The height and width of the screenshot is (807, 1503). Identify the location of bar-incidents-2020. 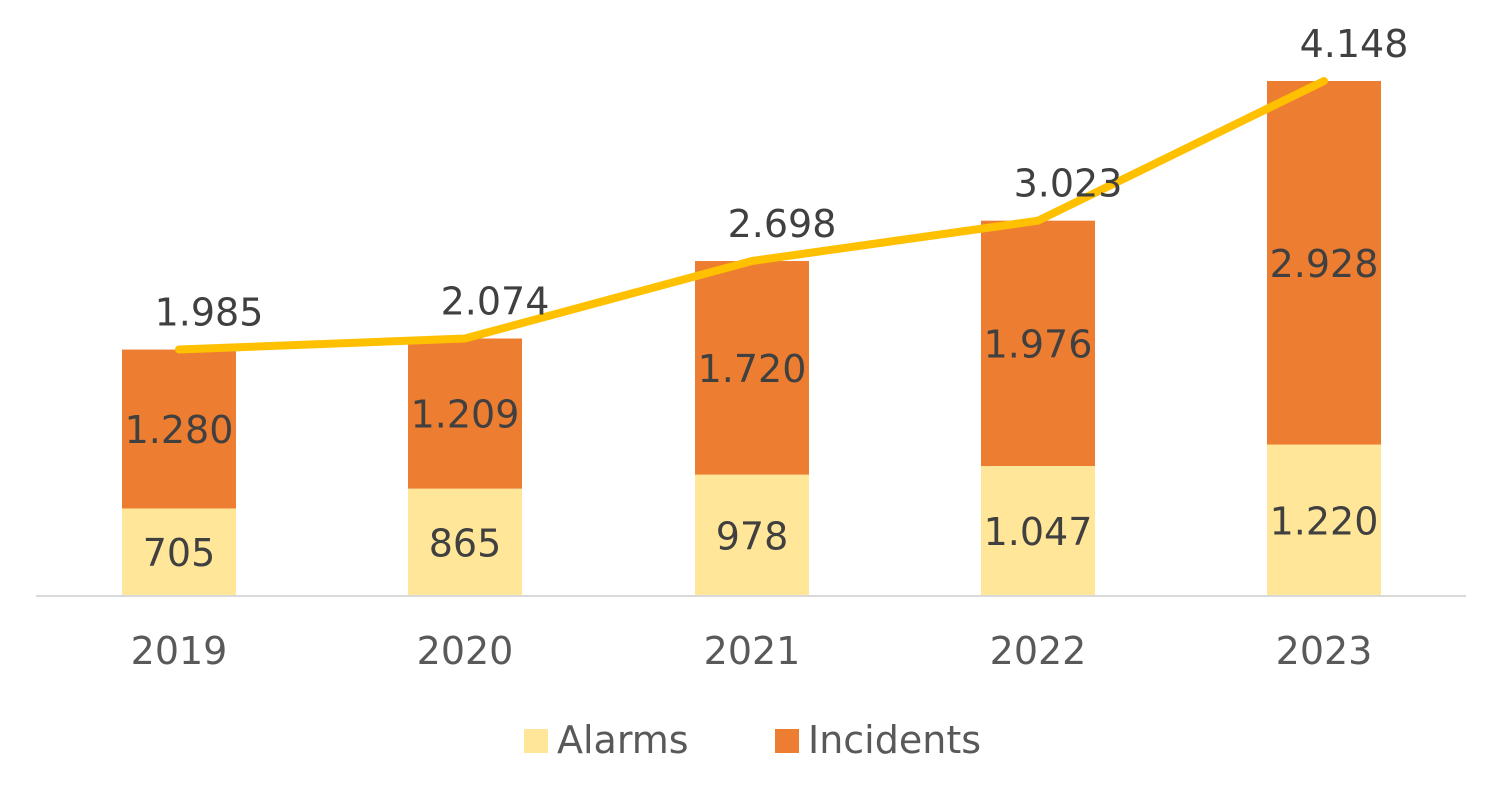
(465, 413).